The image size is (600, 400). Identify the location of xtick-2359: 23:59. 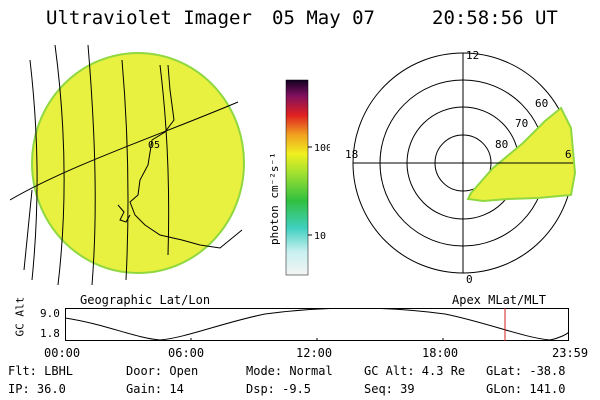
(570, 353).